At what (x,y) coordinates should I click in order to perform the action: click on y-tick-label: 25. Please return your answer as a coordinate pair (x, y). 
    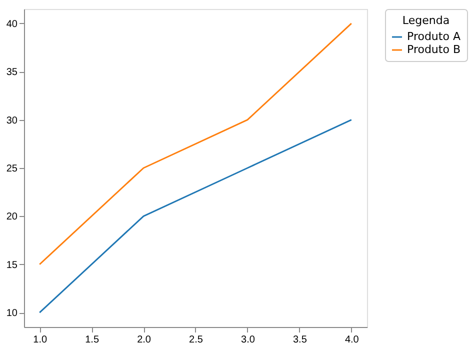
    Looking at the image, I should click on (12, 169).